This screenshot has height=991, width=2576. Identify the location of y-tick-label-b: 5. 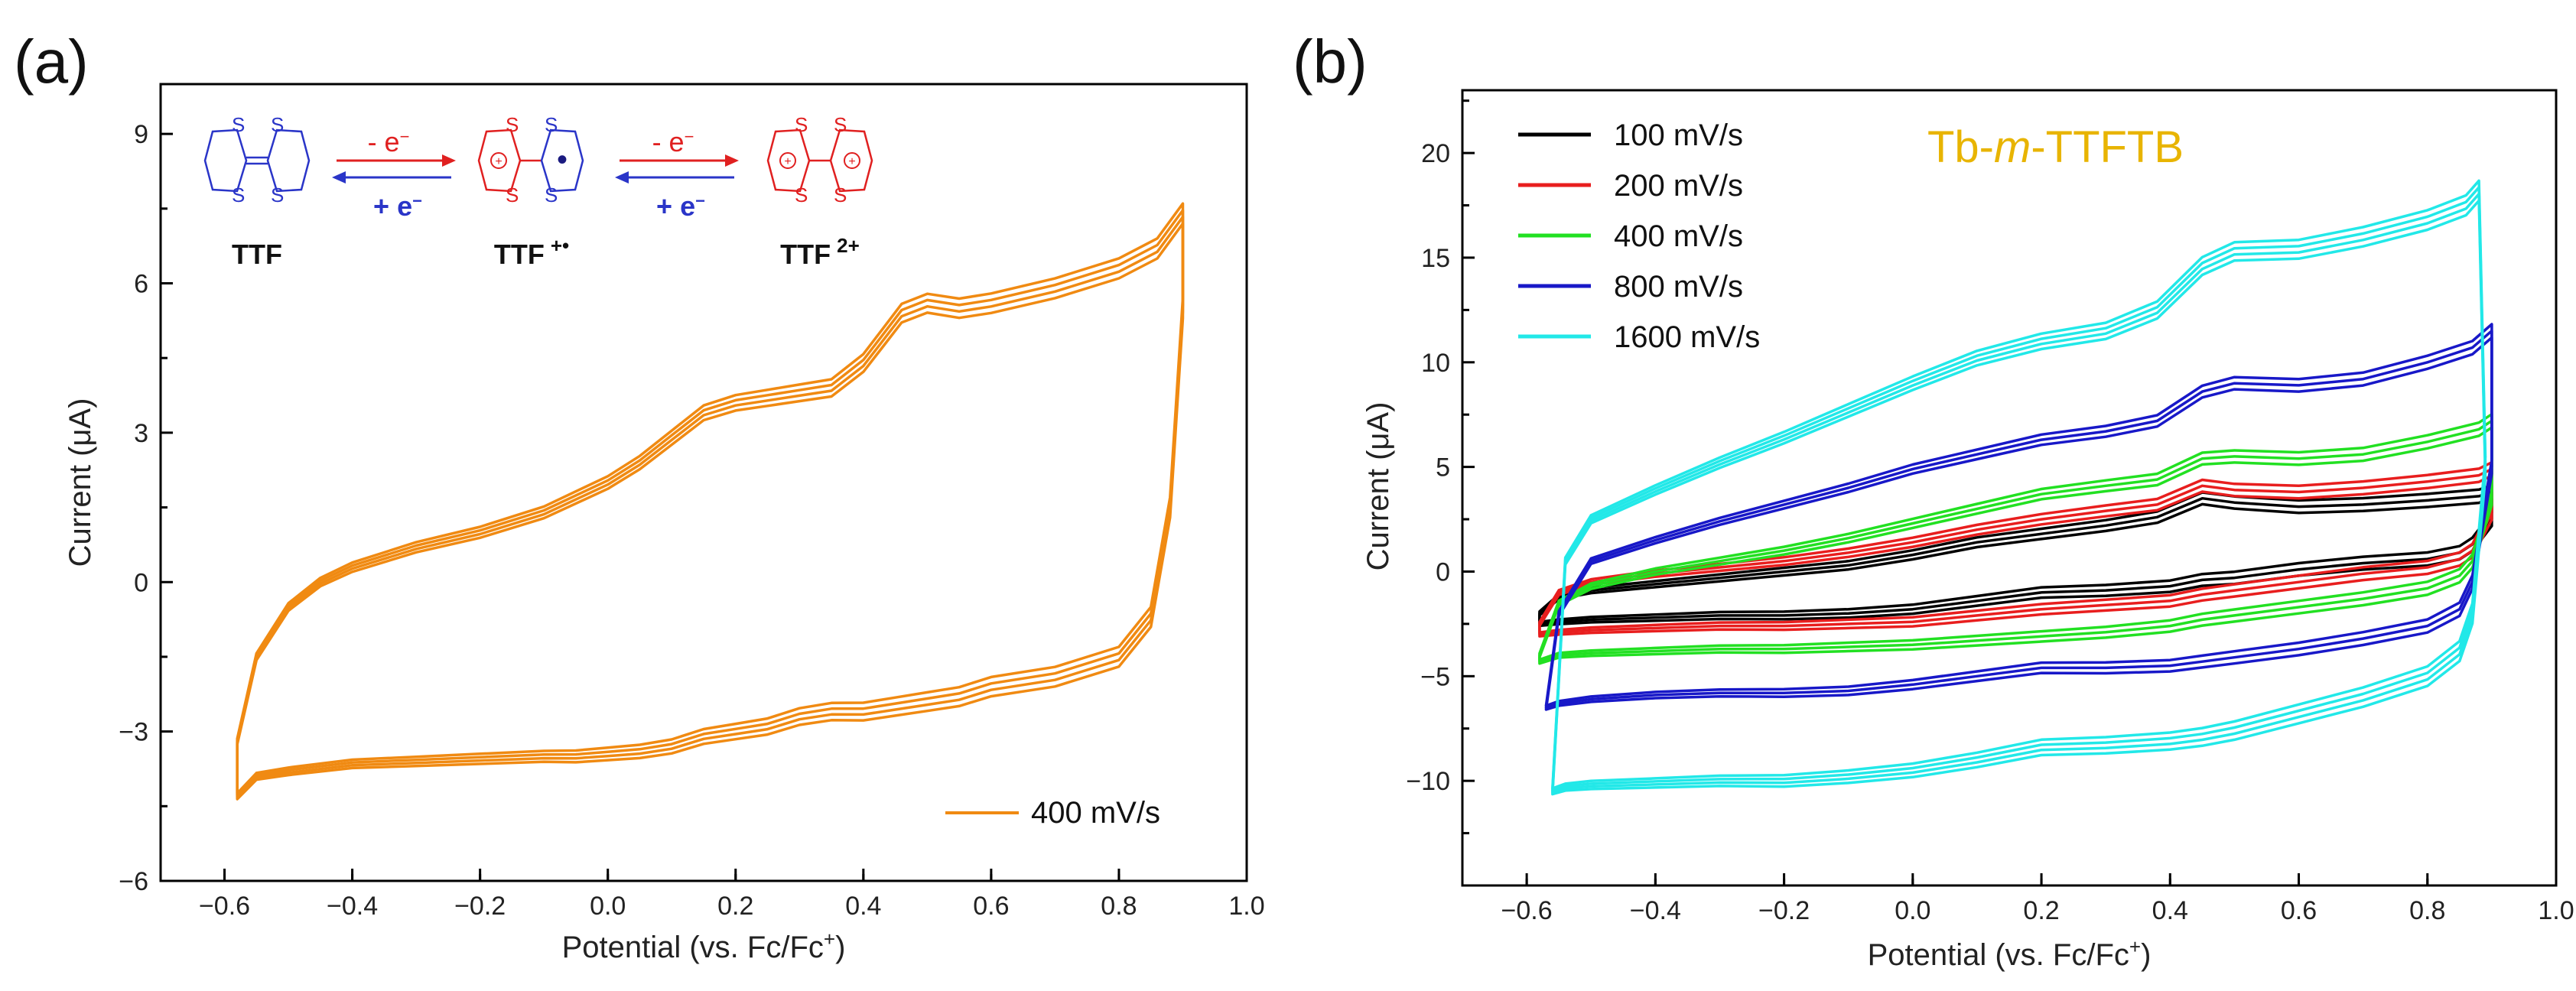
(1443, 468).